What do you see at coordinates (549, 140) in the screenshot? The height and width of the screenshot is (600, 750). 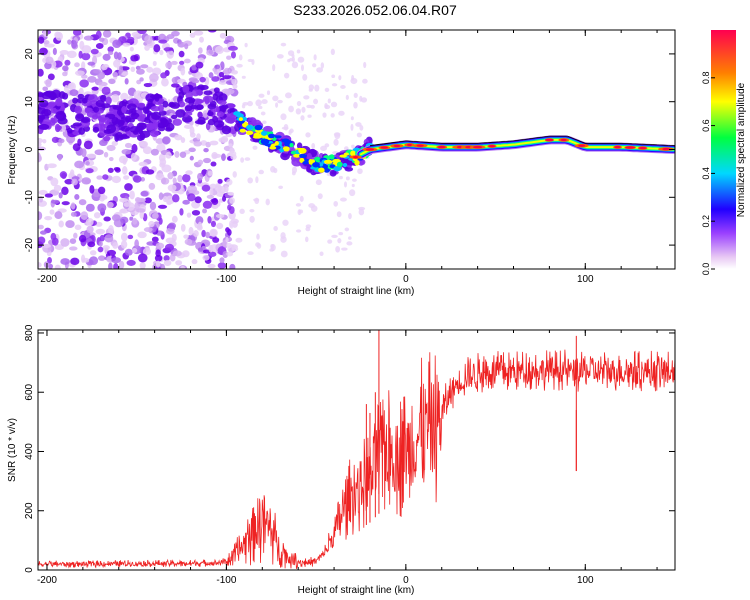 I see `spectral-hotspot` at bounding box center [549, 140].